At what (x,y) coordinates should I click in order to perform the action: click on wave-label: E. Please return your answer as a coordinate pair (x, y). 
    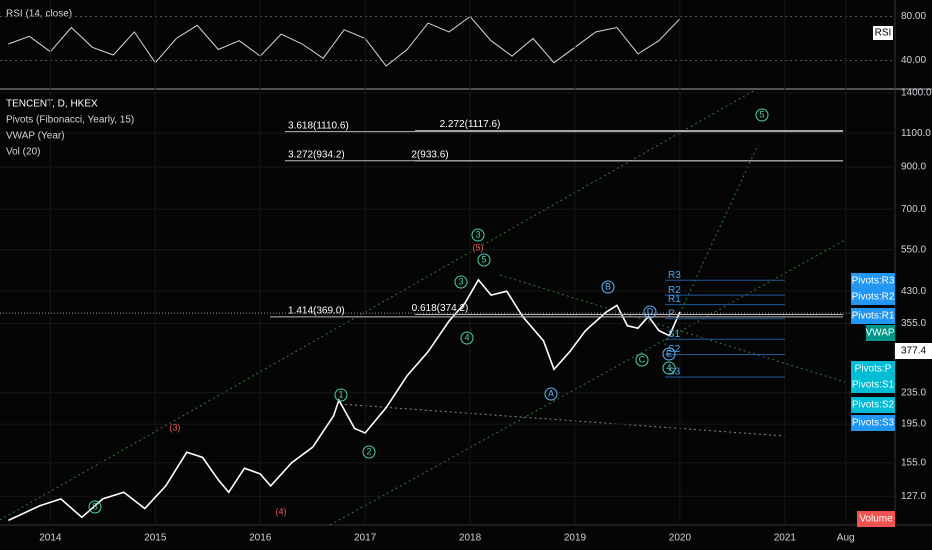
    Looking at the image, I should click on (669, 353).